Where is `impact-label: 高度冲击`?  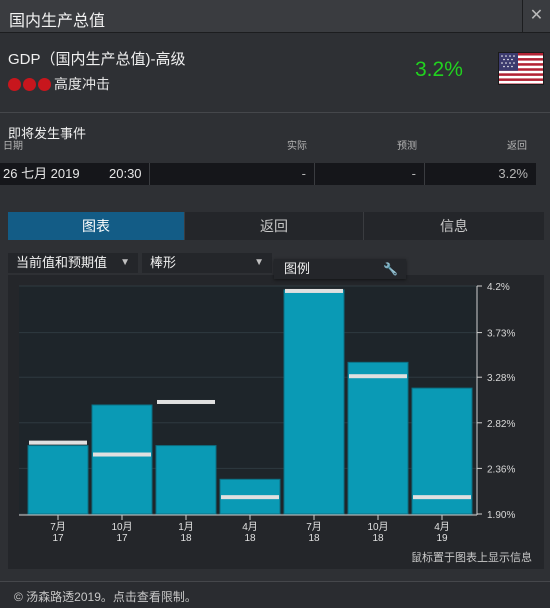
impact-label: 高度冲击 is located at coordinates (82, 84).